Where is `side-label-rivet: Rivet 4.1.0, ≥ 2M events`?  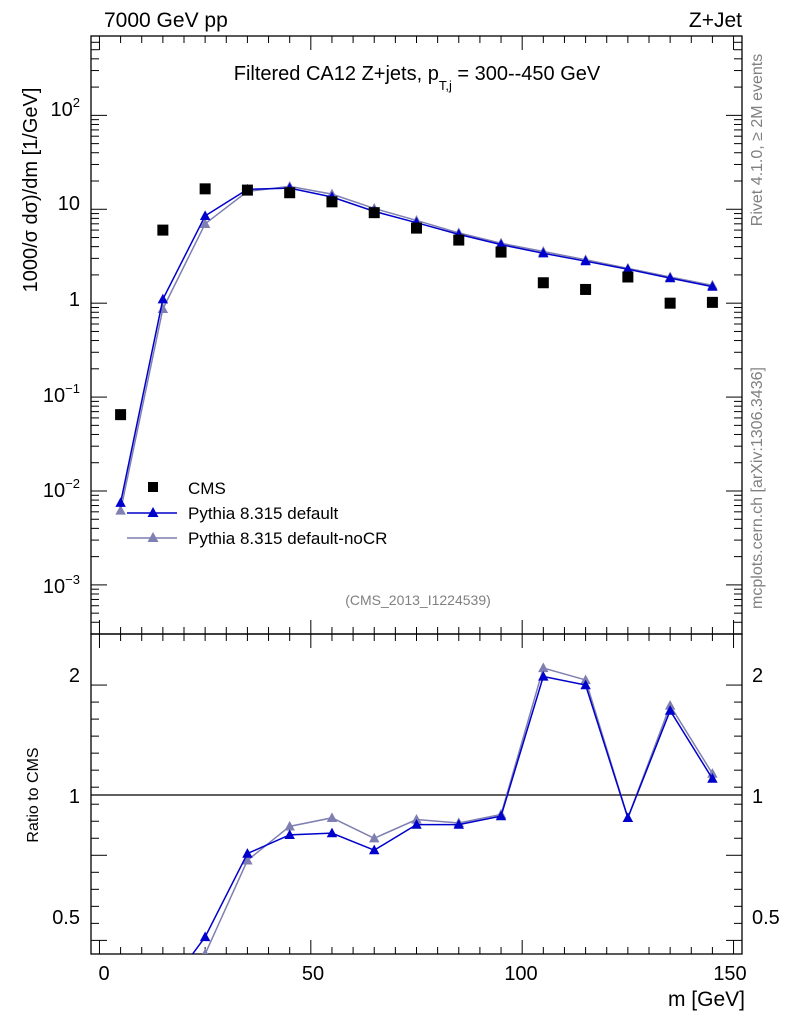
side-label-rivet: Rivet 4.1.0, ≥ 2M events is located at coordinates (757, 140).